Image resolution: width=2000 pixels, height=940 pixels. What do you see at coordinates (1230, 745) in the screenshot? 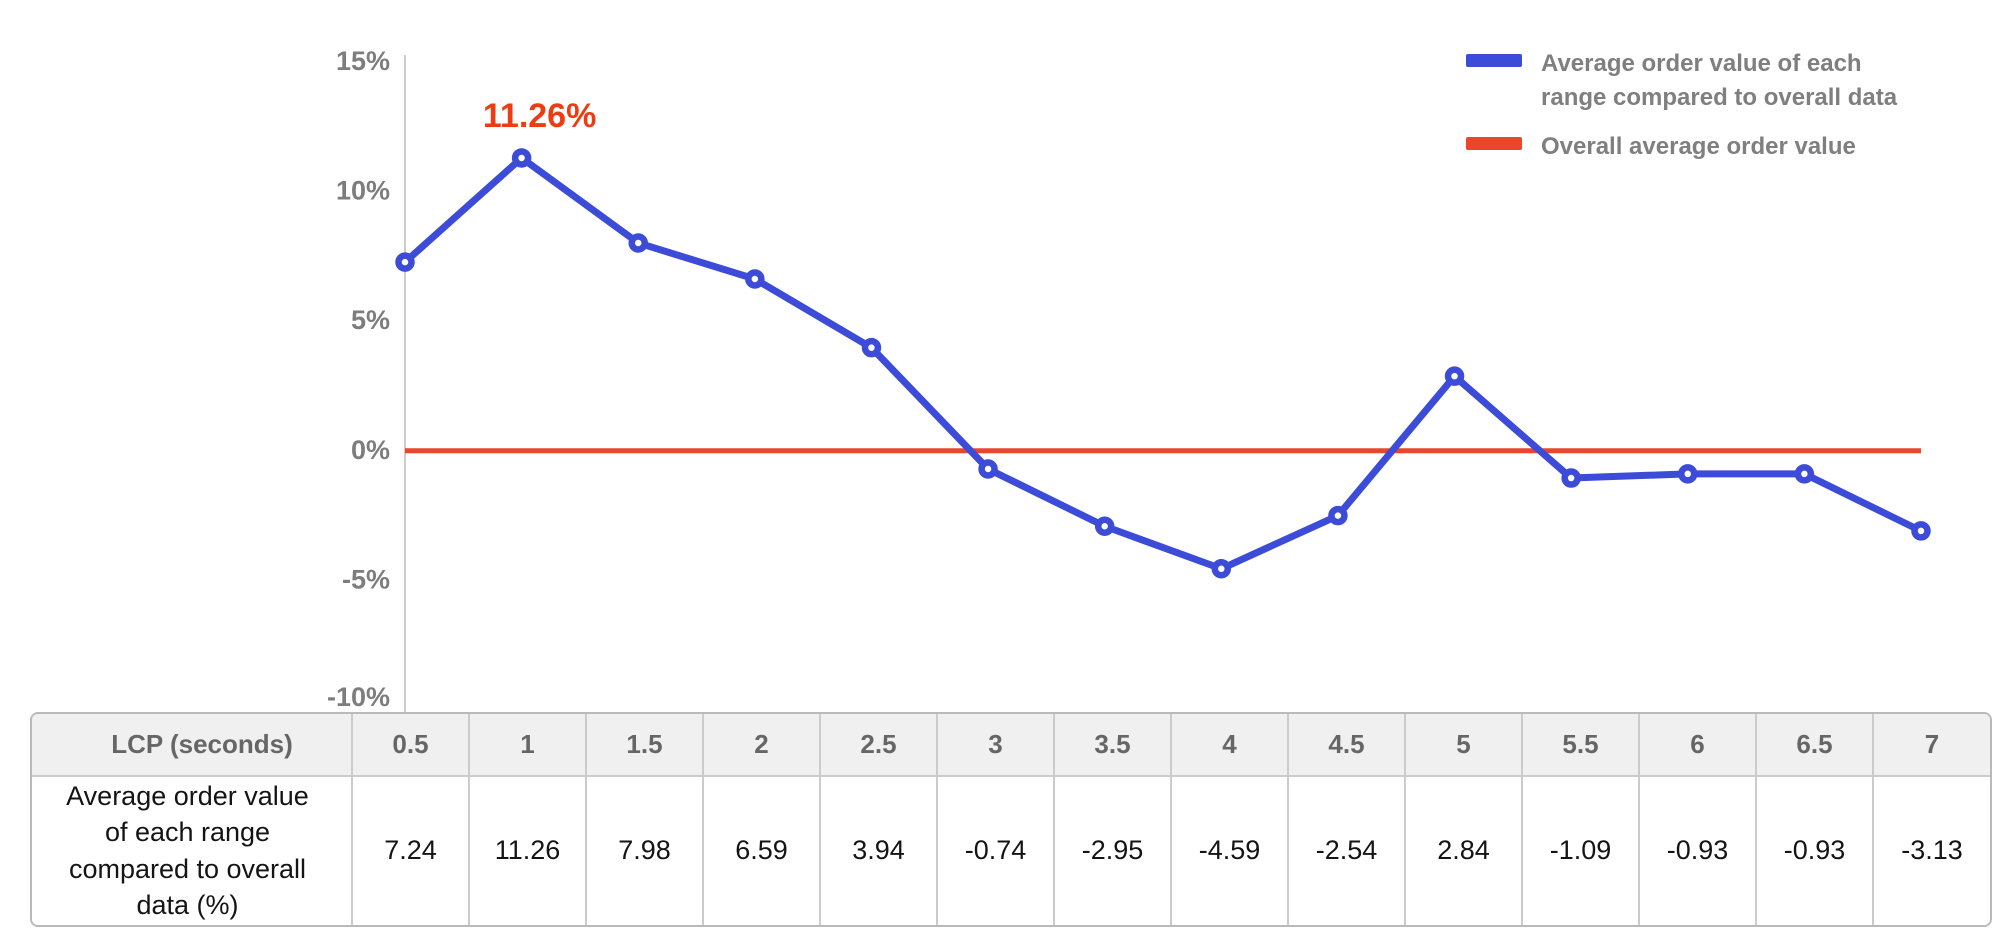
I see `lcp-column-header: 4` at bounding box center [1230, 745].